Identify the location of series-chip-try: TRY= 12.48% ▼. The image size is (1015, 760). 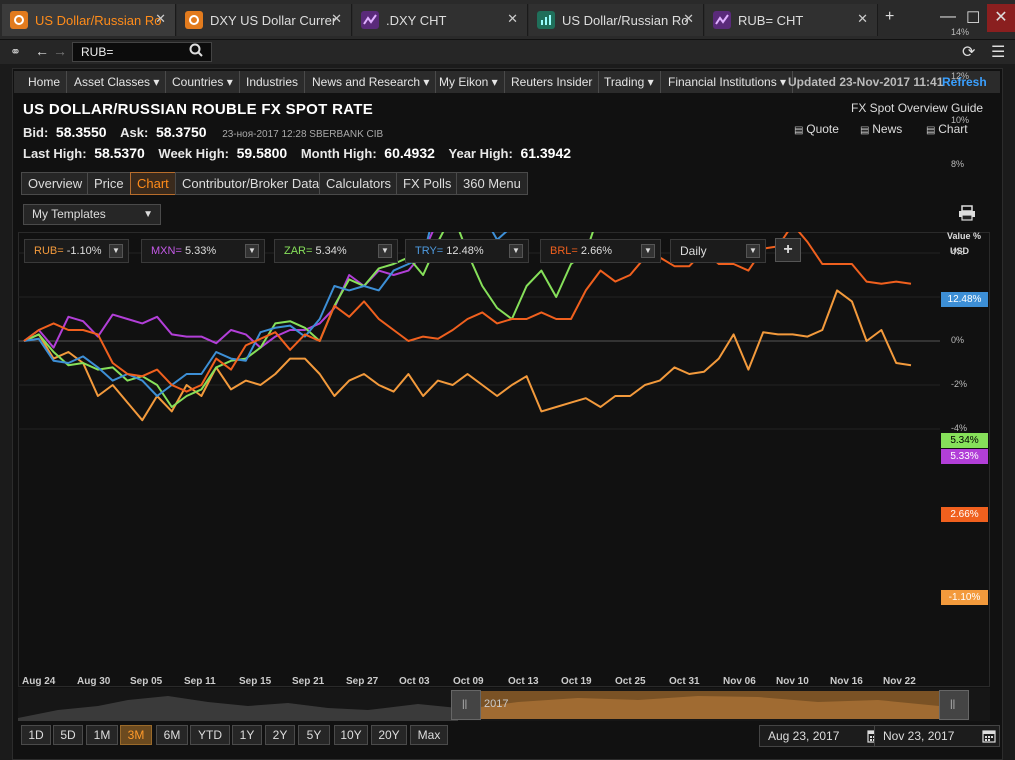
(467, 251).